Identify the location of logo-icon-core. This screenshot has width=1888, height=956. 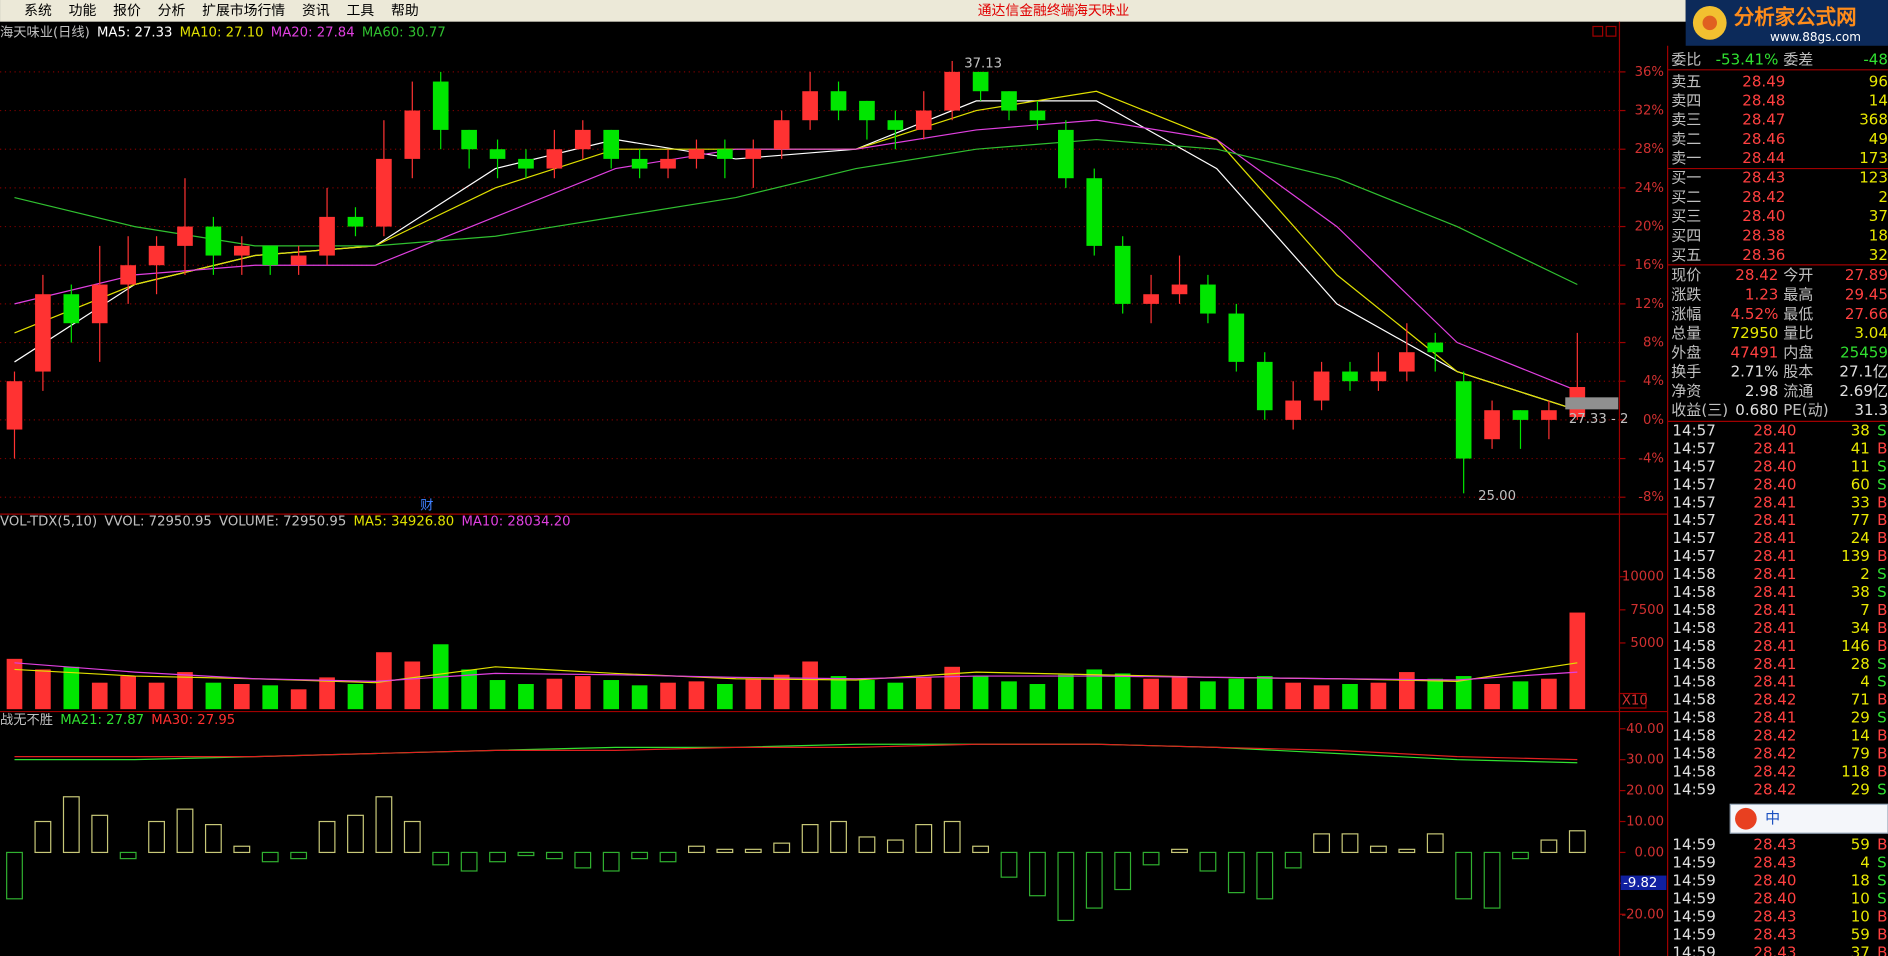
(1709, 23).